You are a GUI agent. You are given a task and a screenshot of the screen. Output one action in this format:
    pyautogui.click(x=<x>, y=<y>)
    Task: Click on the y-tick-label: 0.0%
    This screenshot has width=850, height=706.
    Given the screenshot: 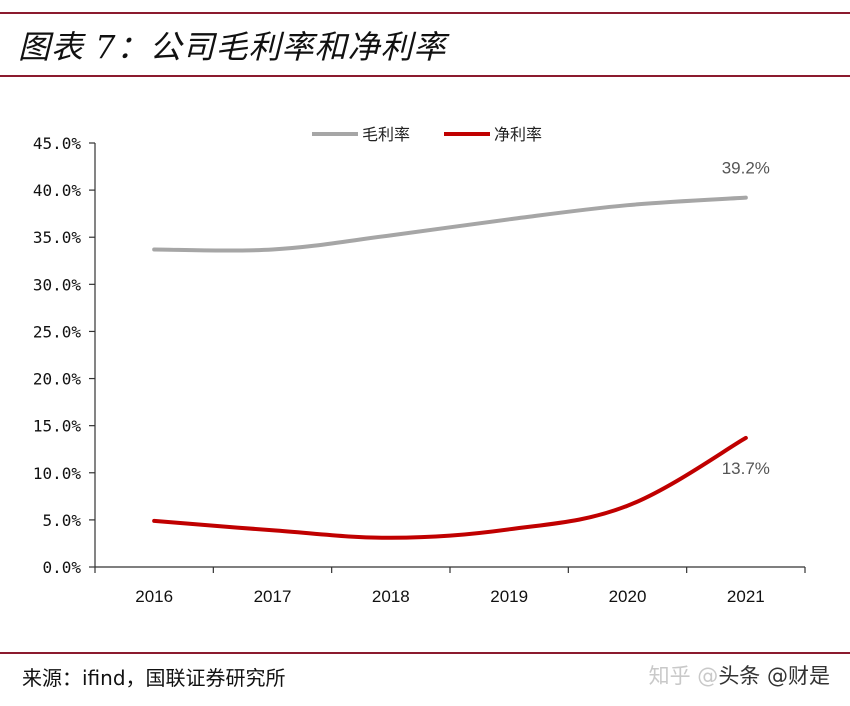 What is the action you would take?
    pyautogui.click(x=61, y=567)
    